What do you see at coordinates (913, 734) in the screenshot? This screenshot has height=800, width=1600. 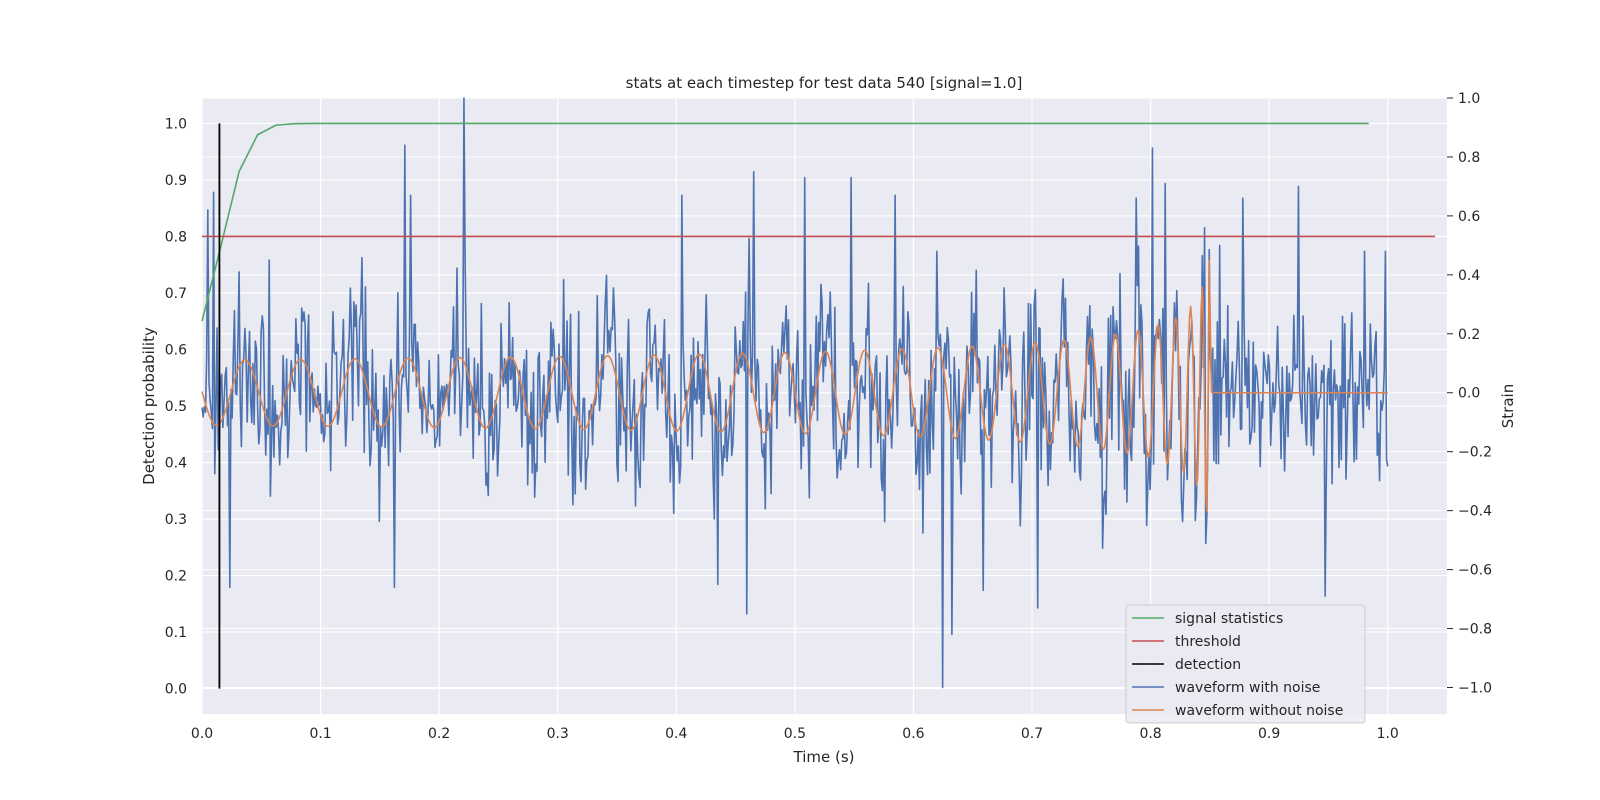 I see `x-tick-label: 0.6` at bounding box center [913, 734].